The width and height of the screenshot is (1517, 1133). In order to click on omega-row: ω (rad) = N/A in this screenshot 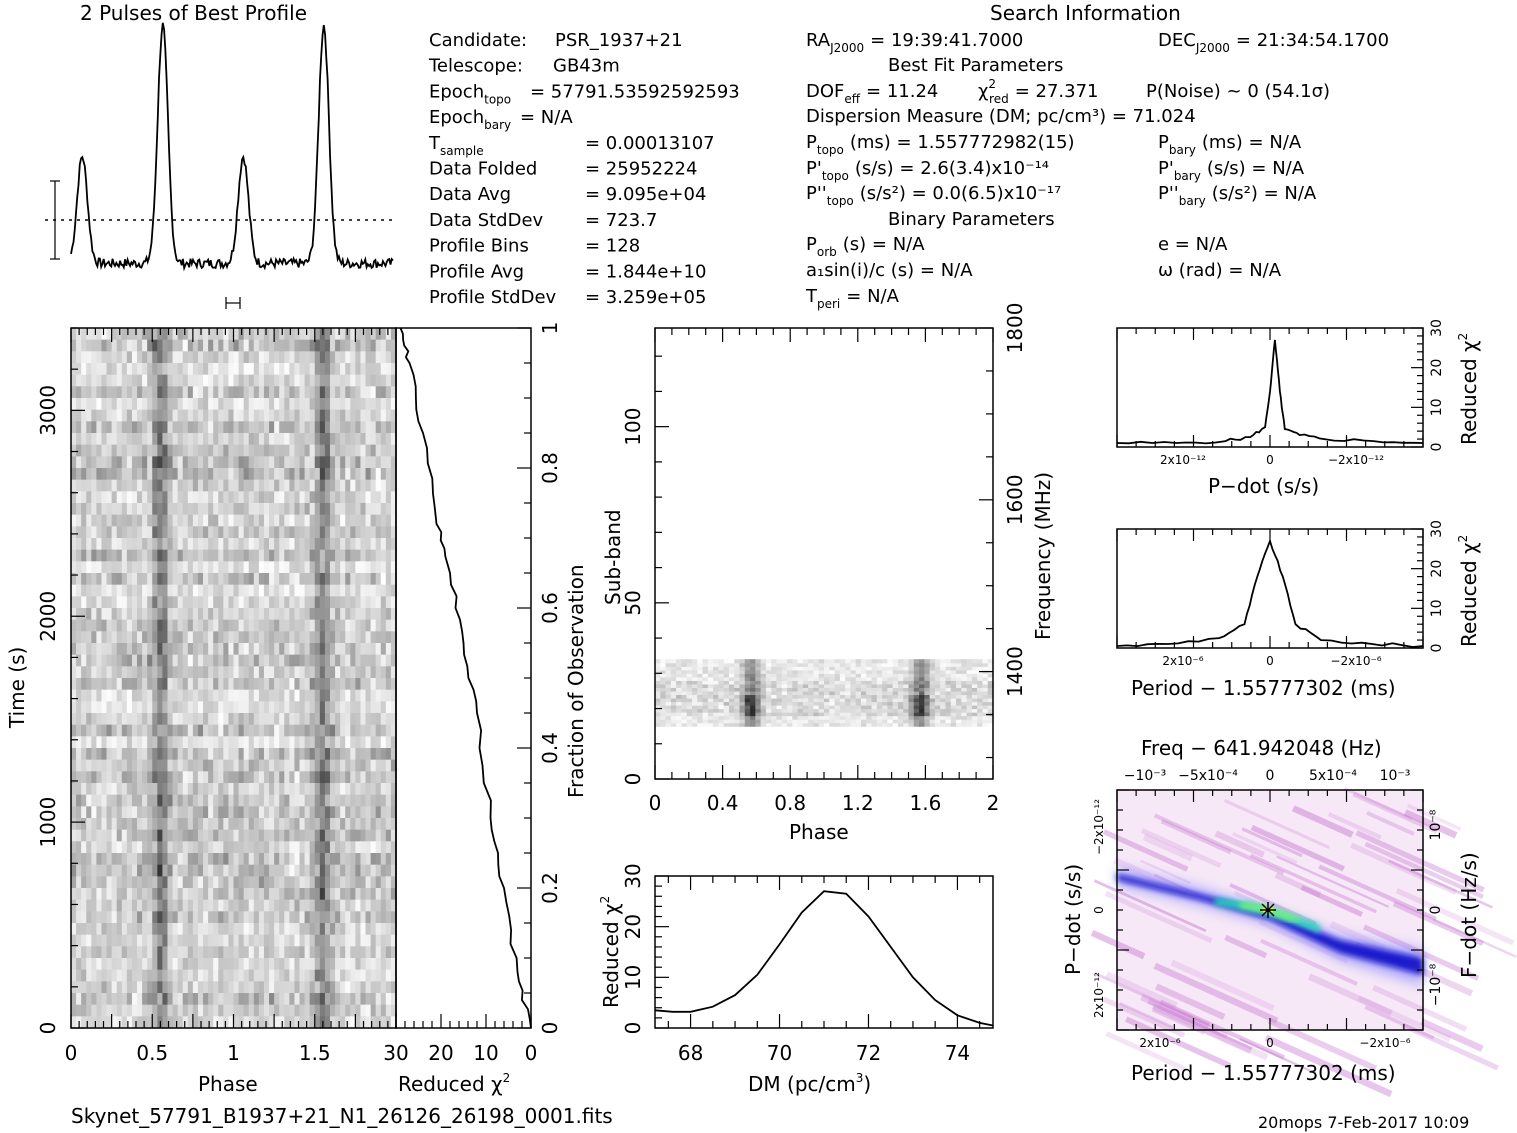, I will do `click(1220, 270)`.